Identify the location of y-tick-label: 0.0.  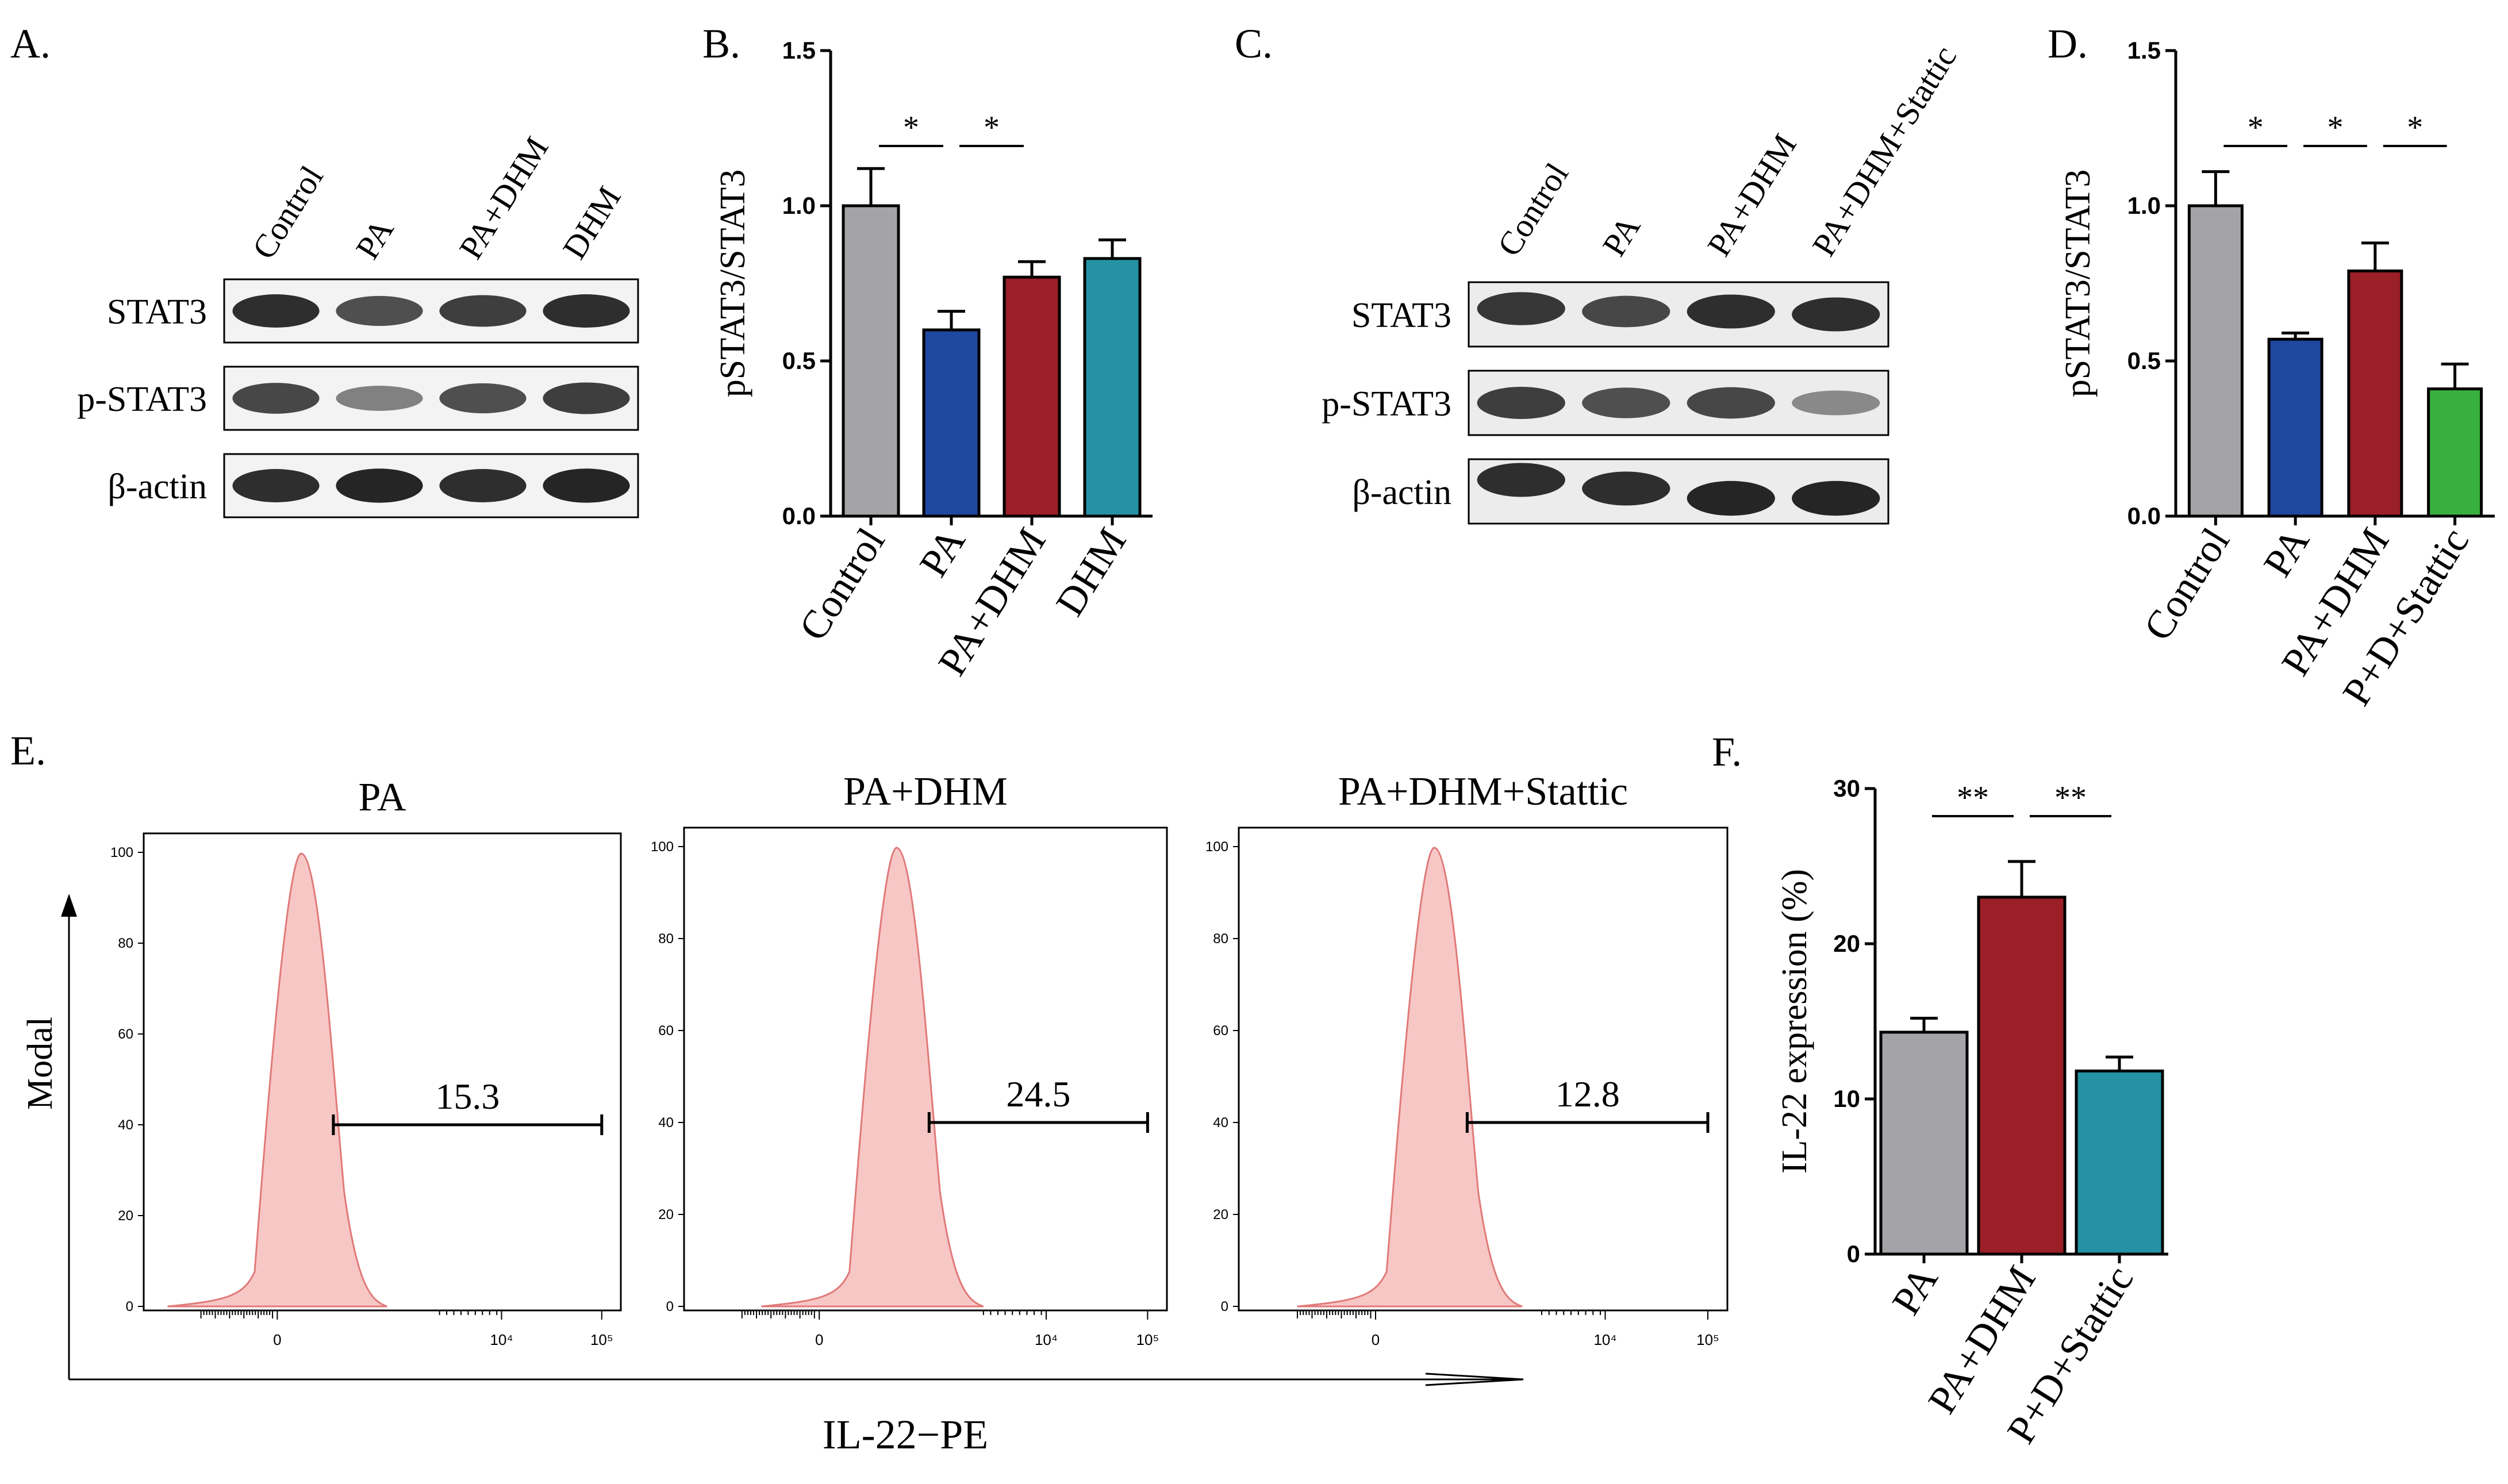
(799, 515).